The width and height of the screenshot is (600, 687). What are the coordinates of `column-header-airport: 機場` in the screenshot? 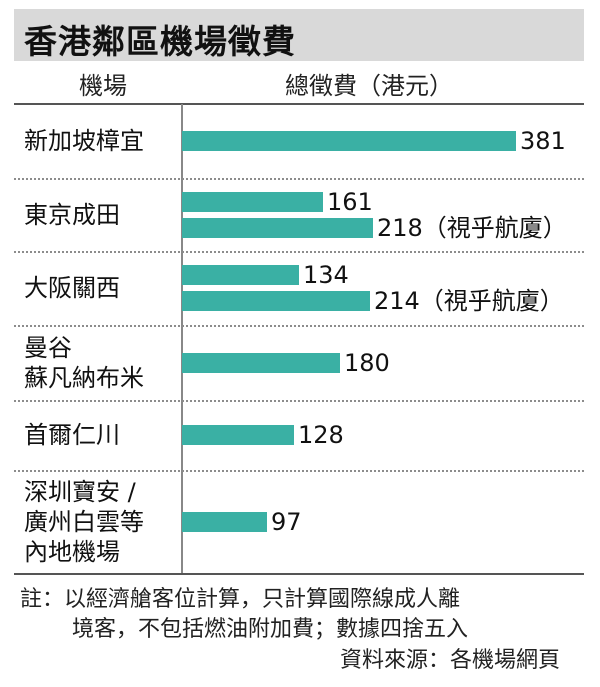 It's located at (103, 86).